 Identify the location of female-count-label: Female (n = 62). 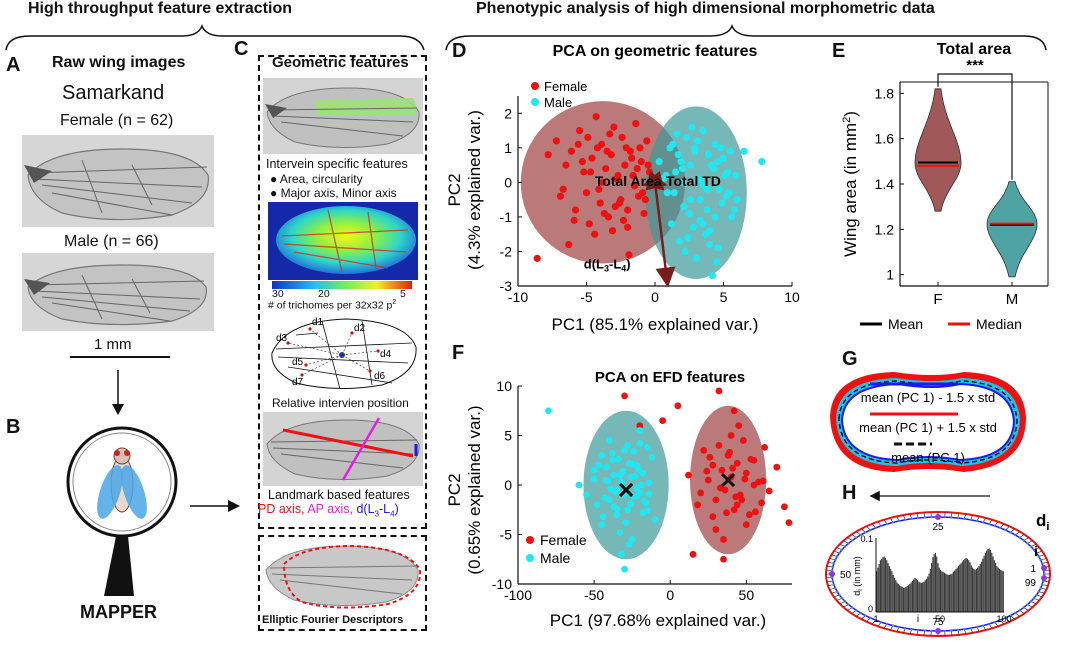
(117, 120).